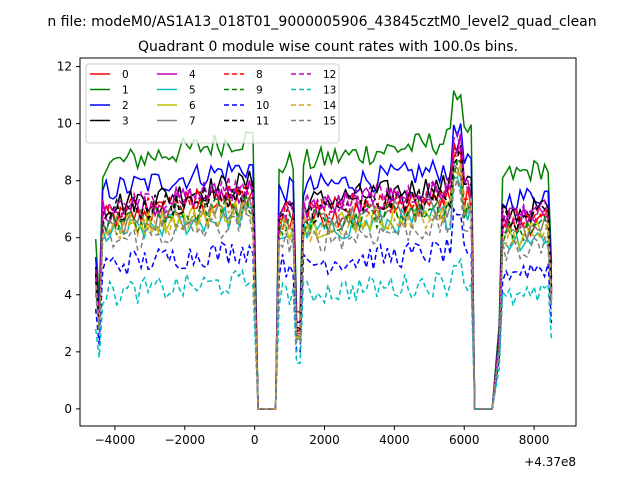 The width and height of the screenshot is (640, 480). Describe the element at coordinates (64, 67) in the screenshot. I see `y-tick-label: 12` at that location.